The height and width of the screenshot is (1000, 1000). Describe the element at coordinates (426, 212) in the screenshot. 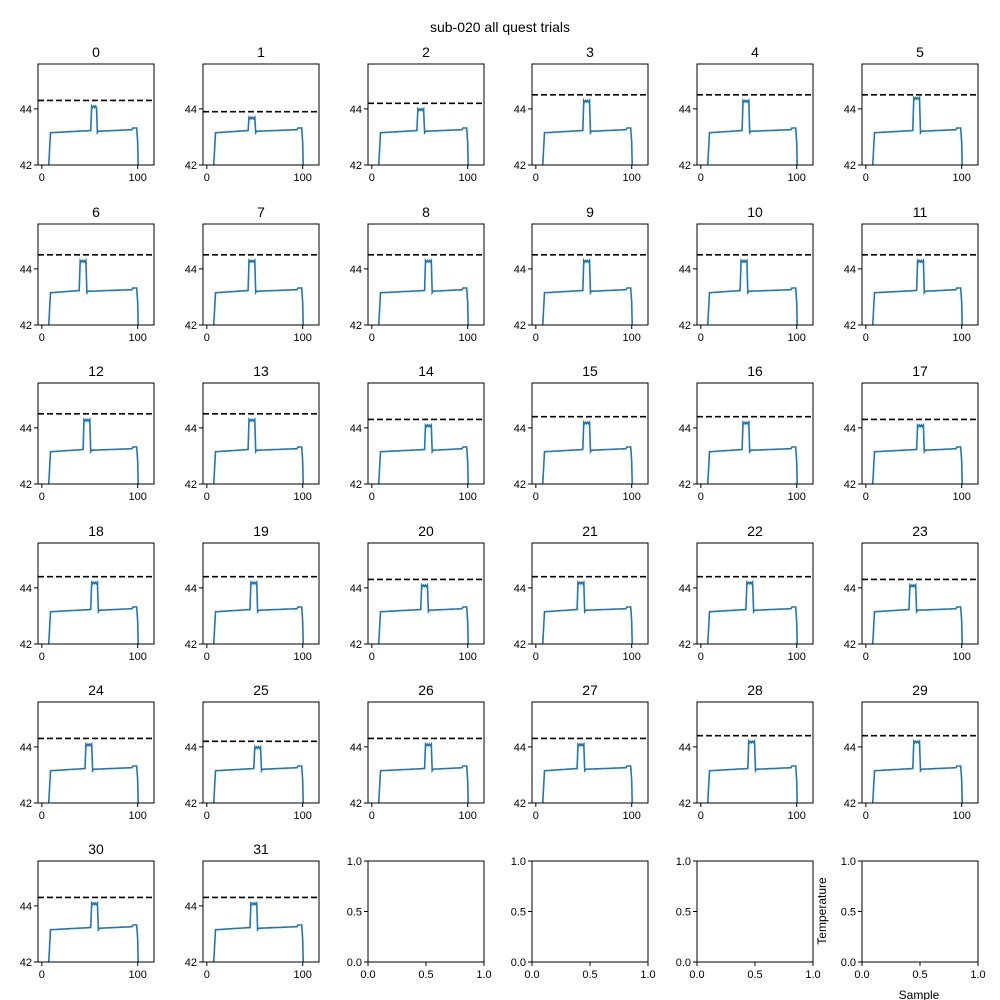

I see `subplot-title: 8` at that location.